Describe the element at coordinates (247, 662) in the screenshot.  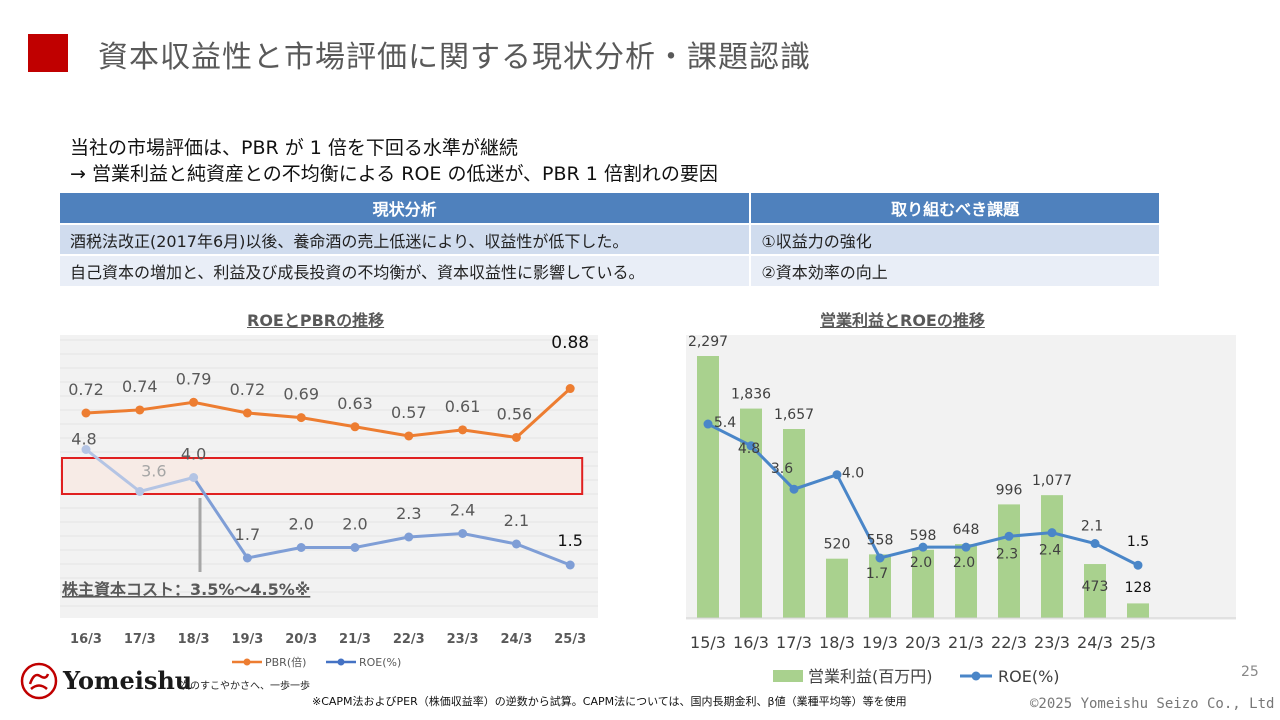
I see `legend-pbr-marker` at that location.